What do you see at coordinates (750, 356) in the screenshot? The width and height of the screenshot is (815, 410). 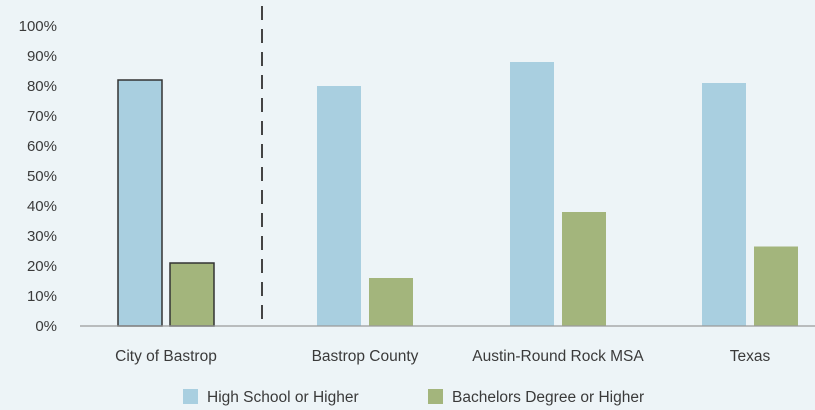 I see `x-tick-label: Texas` at bounding box center [750, 356].